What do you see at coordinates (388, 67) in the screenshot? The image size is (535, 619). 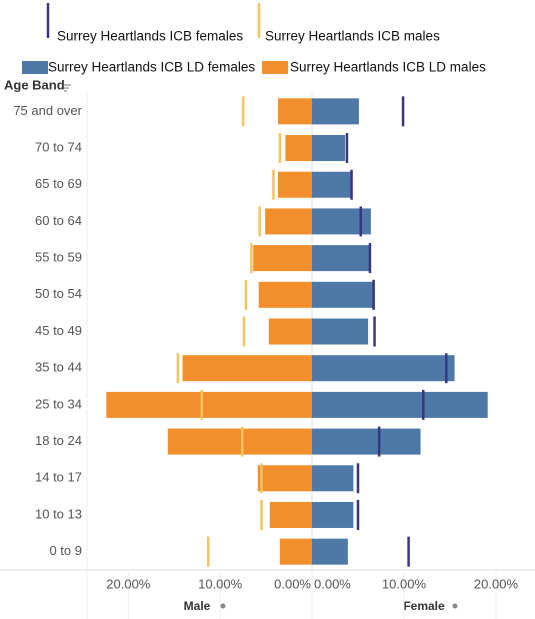 I see `legend-label: Surrey Heartlands ICB LD males` at bounding box center [388, 67].